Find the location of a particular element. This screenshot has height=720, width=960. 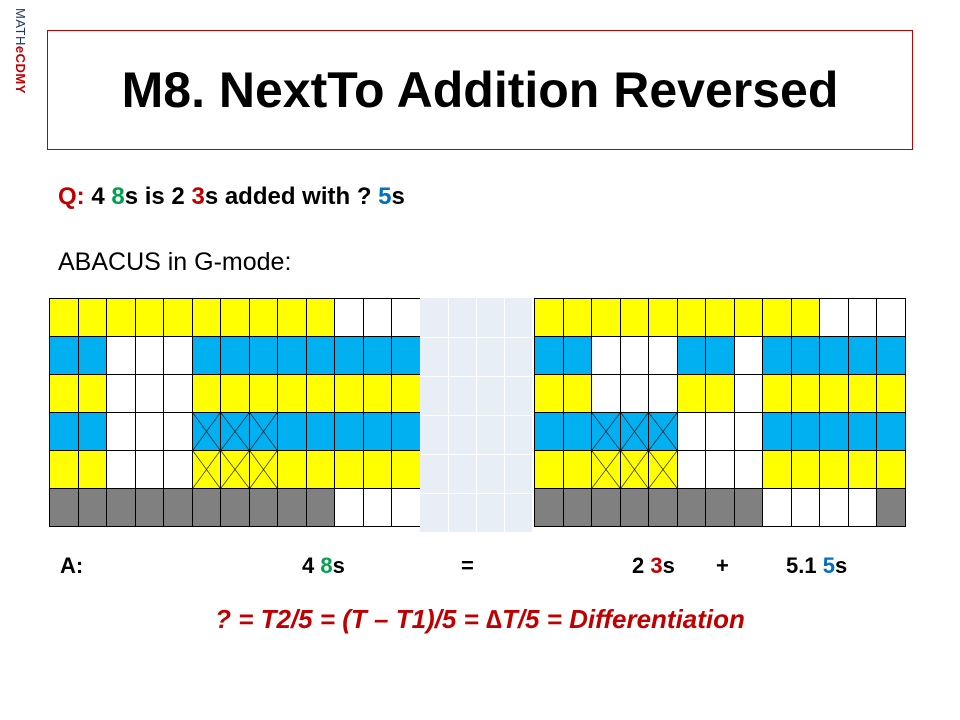

answer-equals: = is located at coordinates (467, 565).